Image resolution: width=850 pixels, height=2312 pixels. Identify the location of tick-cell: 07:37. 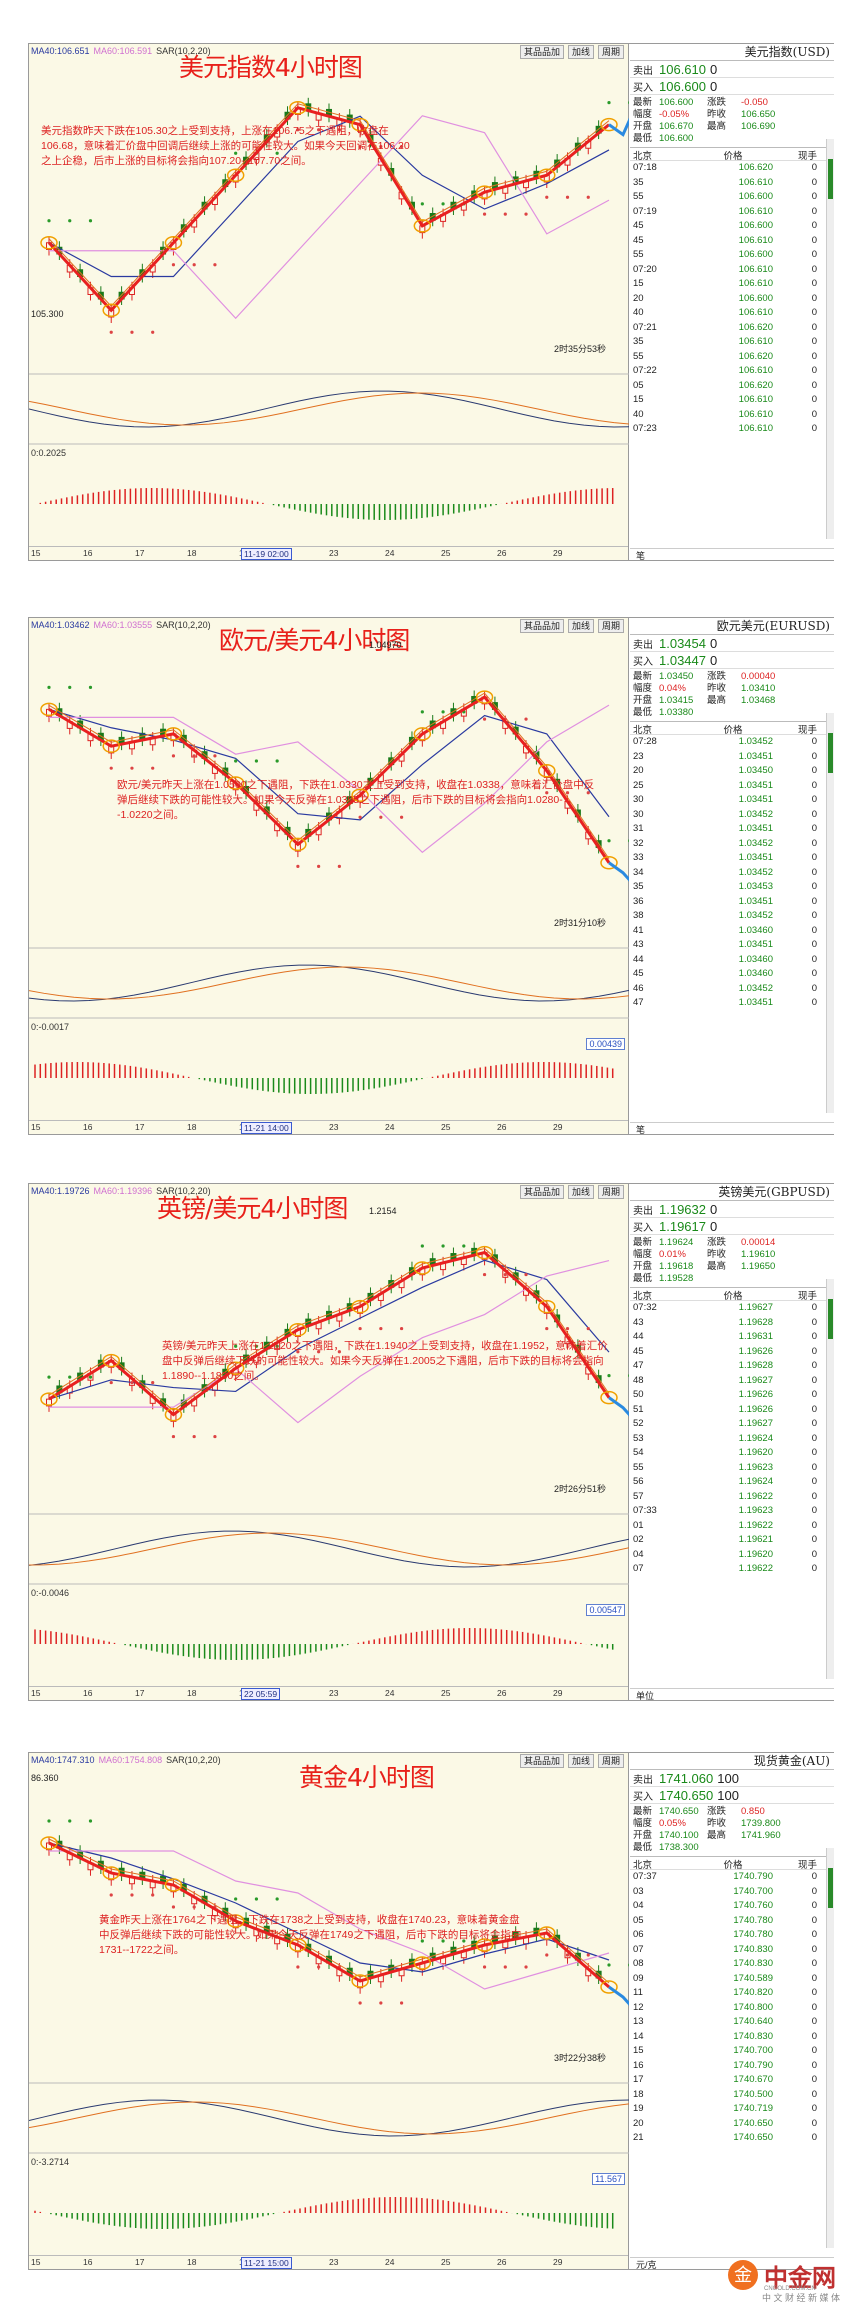
(645, 1876).